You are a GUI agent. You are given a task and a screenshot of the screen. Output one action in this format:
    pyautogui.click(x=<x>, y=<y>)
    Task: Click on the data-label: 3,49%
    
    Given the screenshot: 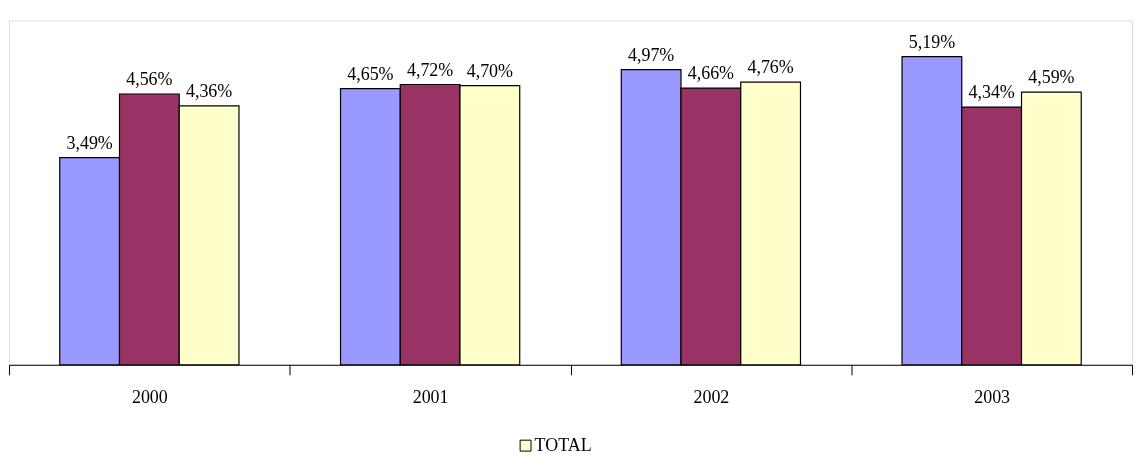 What is the action you would take?
    pyautogui.click(x=89, y=142)
    